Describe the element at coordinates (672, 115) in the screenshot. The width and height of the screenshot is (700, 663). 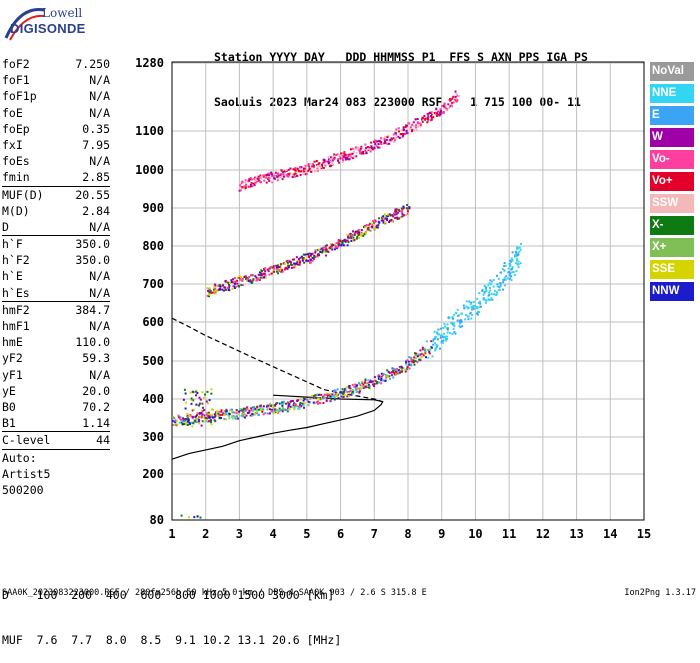
I see `legend-item: E` at that location.